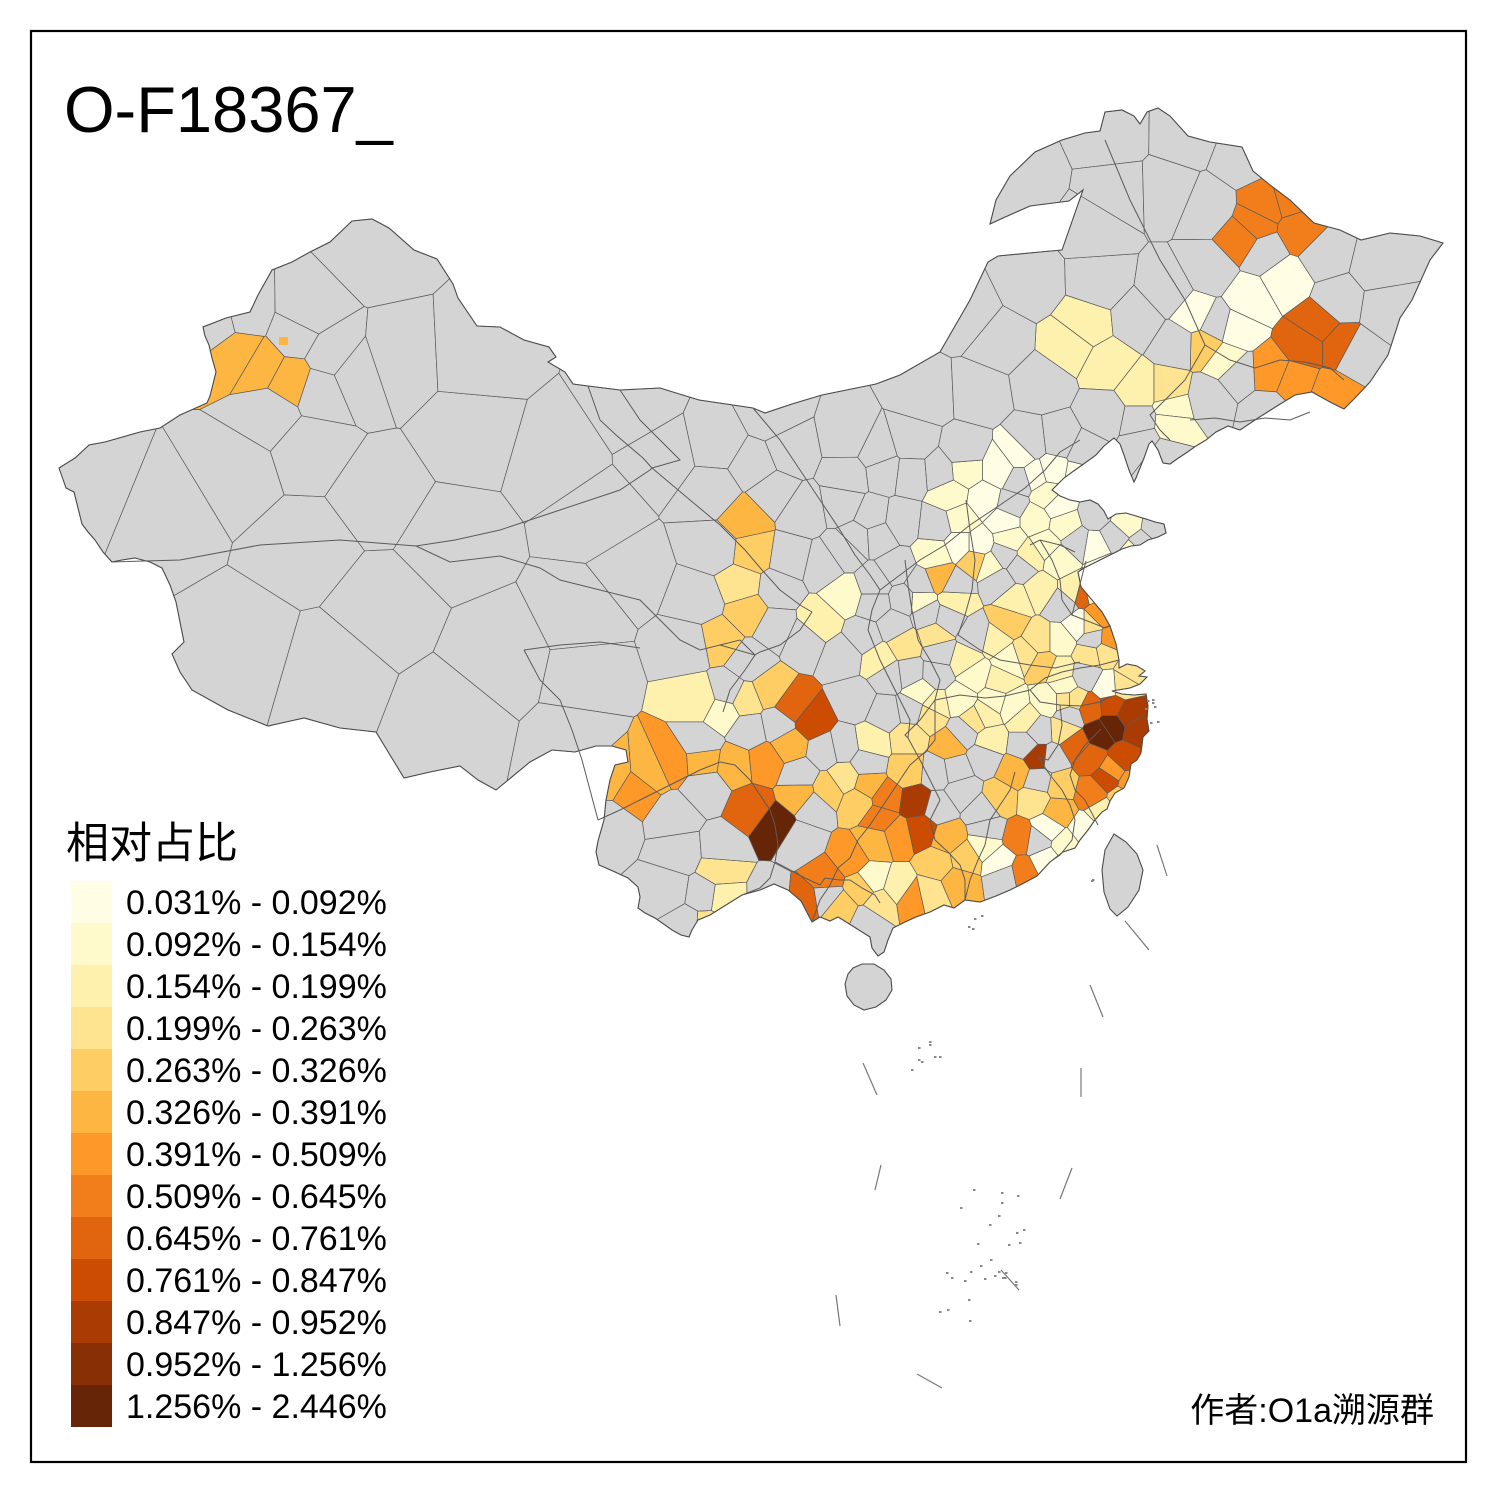  What do you see at coordinates (256, 1155) in the screenshot?
I see `svg-text: 0.391% - 0.509%` at bounding box center [256, 1155].